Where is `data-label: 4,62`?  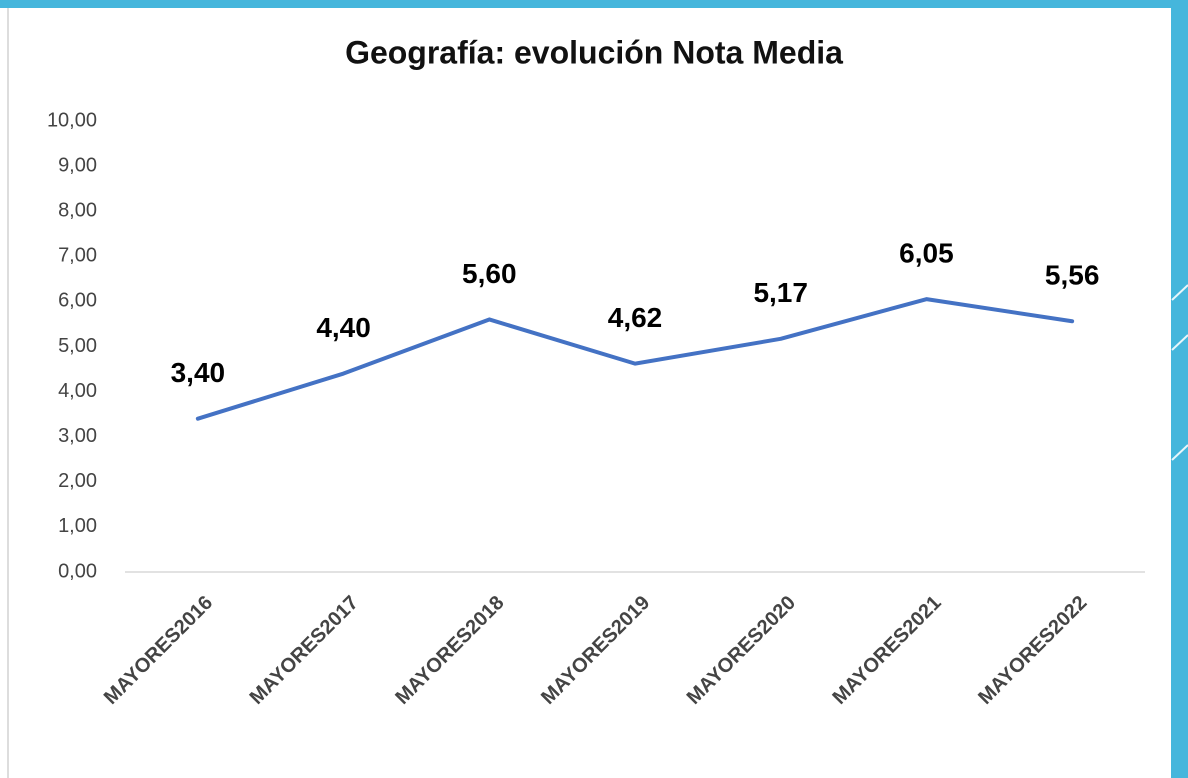 data-label: 4,62 is located at coordinates (635, 317).